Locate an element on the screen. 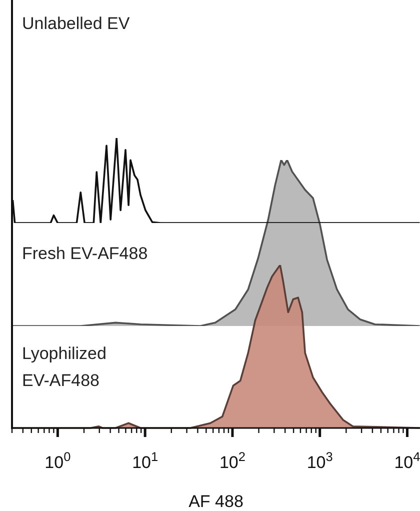 This screenshot has height=511, width=420. x-tick-label: 10$^{1}$ is located at coordinates (145, 460).